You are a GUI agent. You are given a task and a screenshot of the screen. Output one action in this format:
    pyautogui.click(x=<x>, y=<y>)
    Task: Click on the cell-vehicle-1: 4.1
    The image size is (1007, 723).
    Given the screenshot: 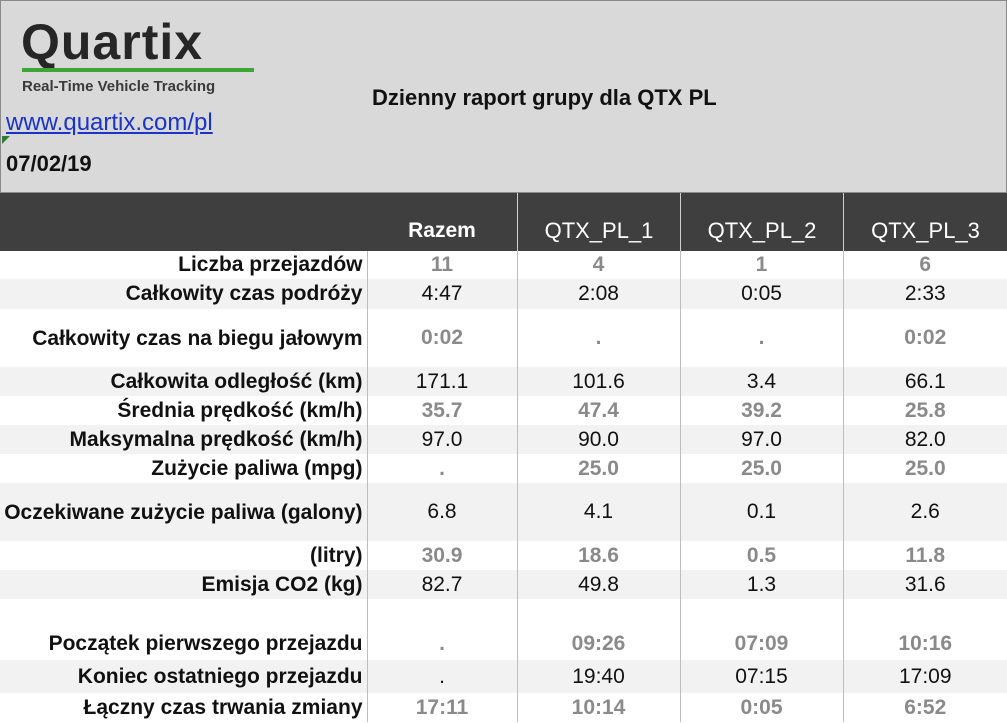 What is the action you would take?
    pyautogui.click(x=598, y=512)
    